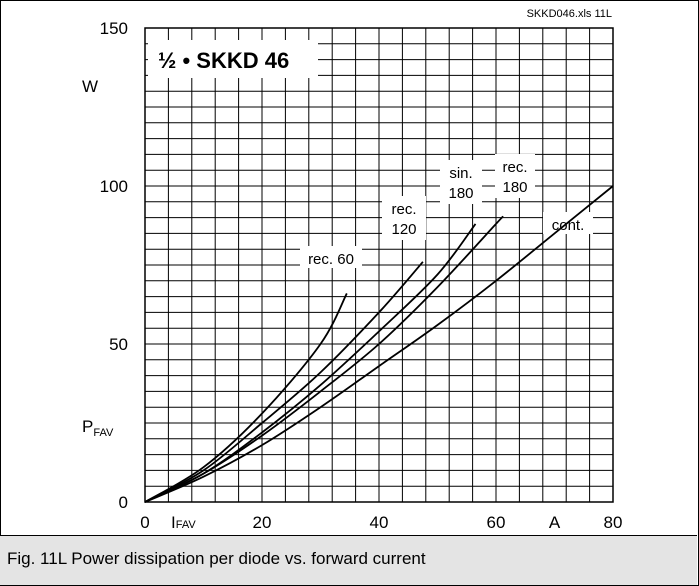 This screenshot has height=586, width=699. Describe the element at coordinates (403, 229) in the screenshot. I see `series-label-rec-120: 120` at that location.